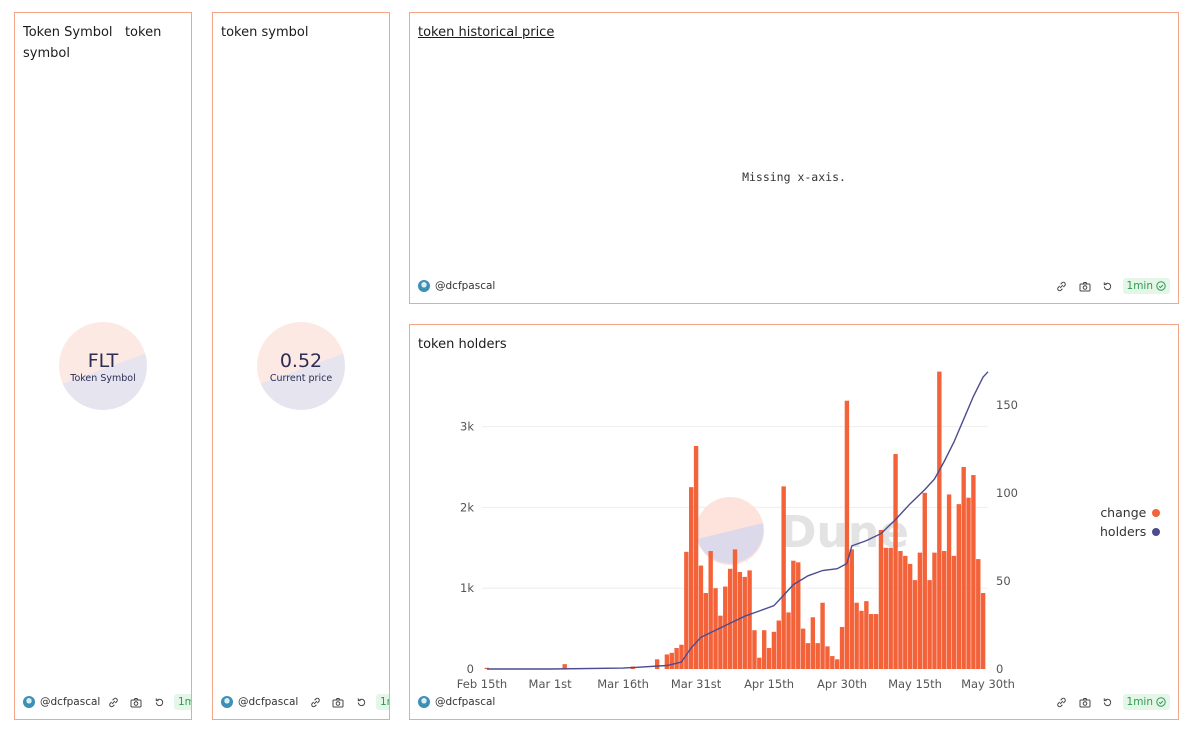  Describe the element at coordinates (467, 588) in the screenshot. I see `y-left-tick-label: 1k` at that location.